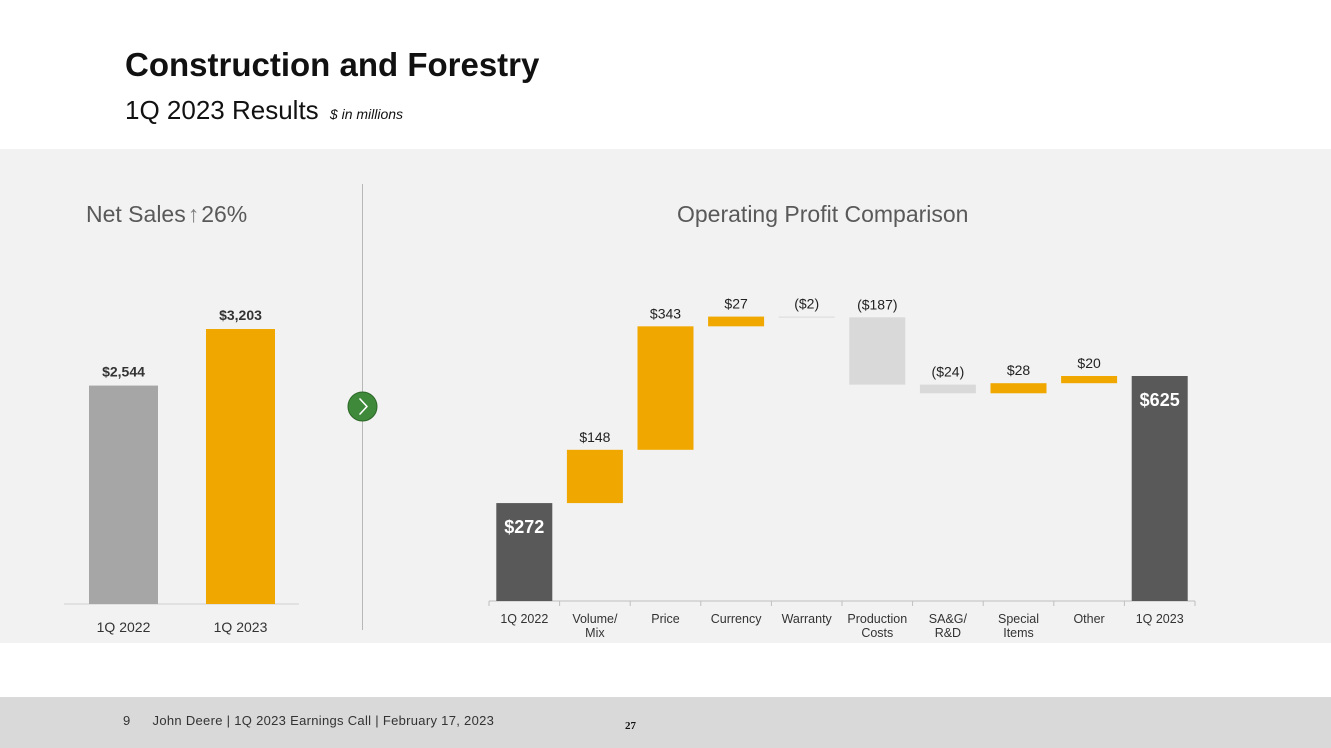 This screenshot has height=748, width=1331. What do you see at coordinates (806, 304) in the screenshot?
I see `waterfall-value-label: ($2)` at bounding box center [806, 304].